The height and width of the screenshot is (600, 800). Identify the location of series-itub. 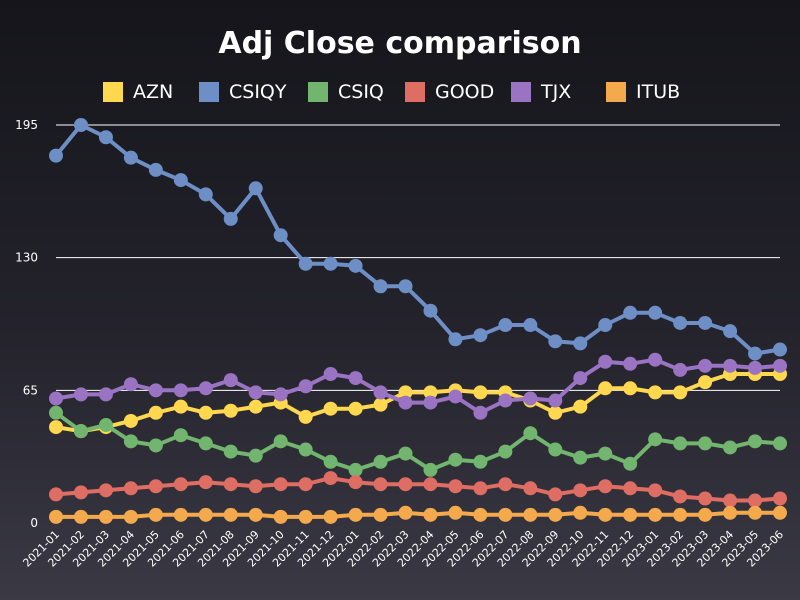
(418, 514).